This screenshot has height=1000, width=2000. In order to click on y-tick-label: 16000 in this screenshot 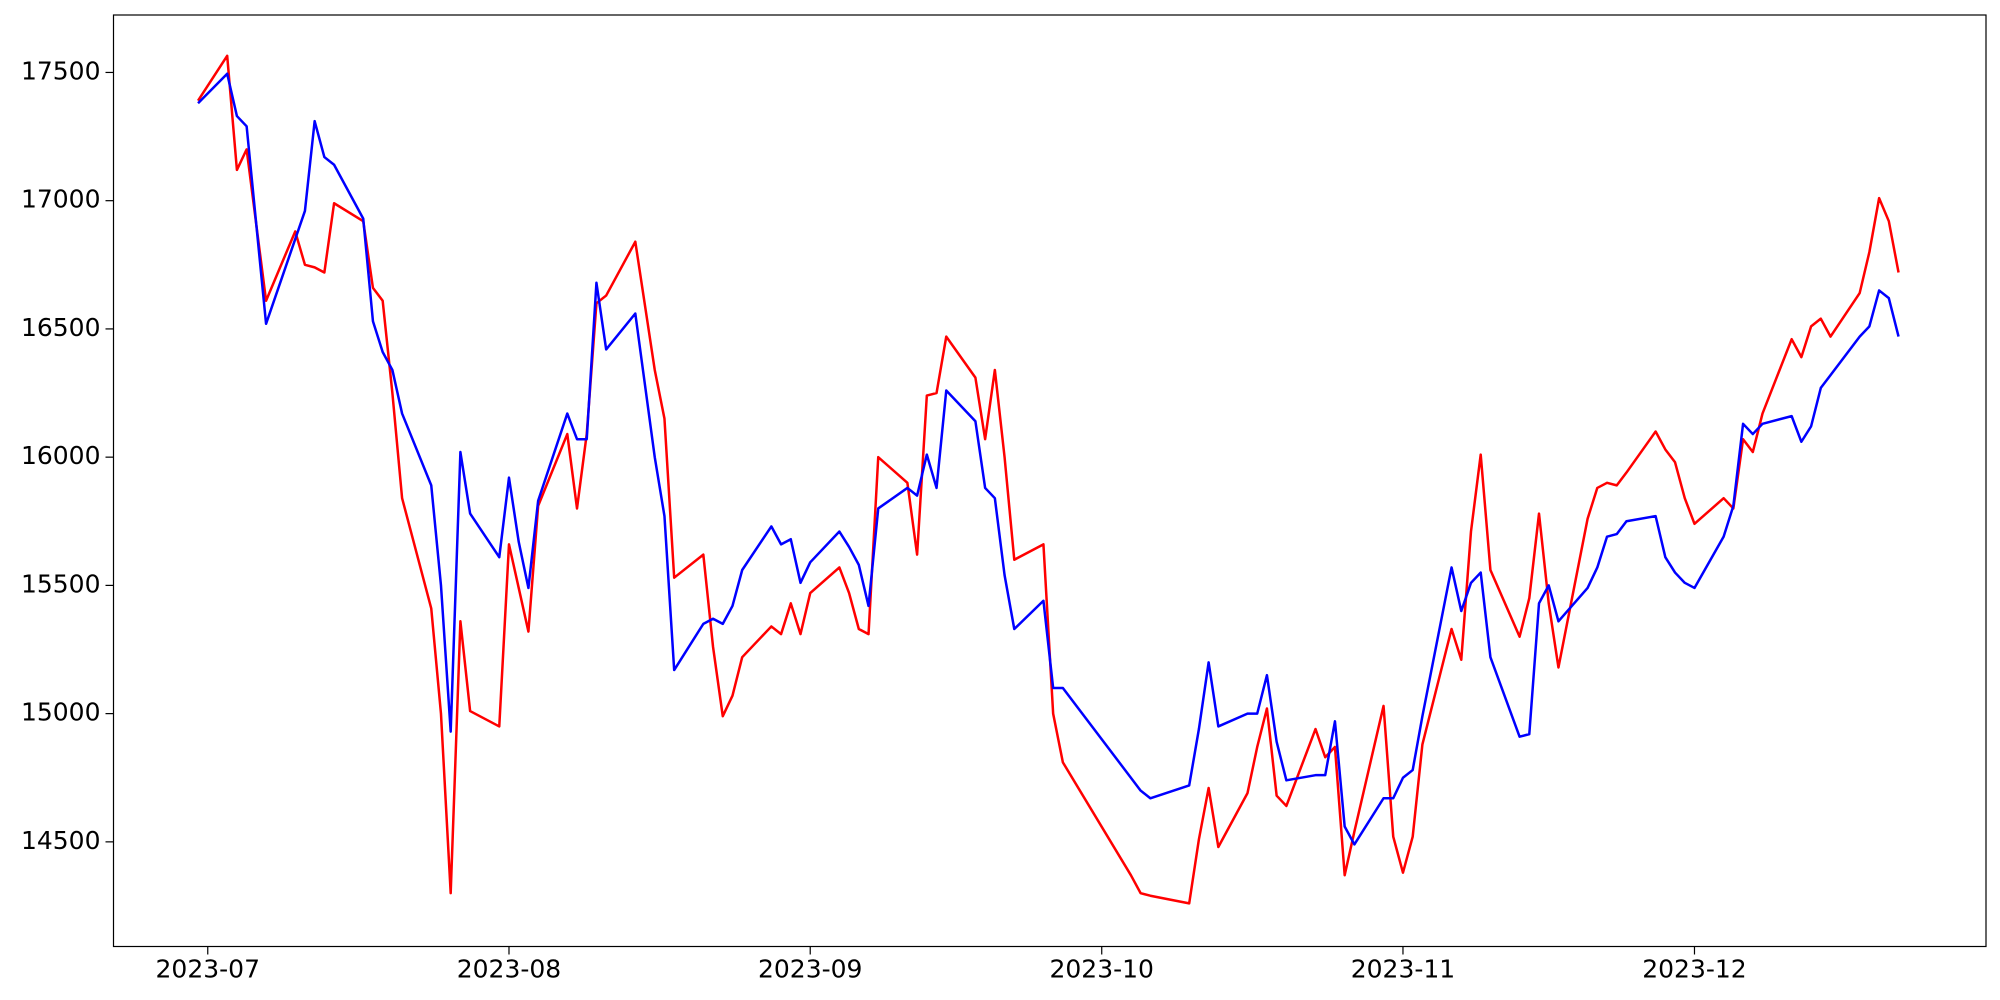, I will do `click(61, 455)`.